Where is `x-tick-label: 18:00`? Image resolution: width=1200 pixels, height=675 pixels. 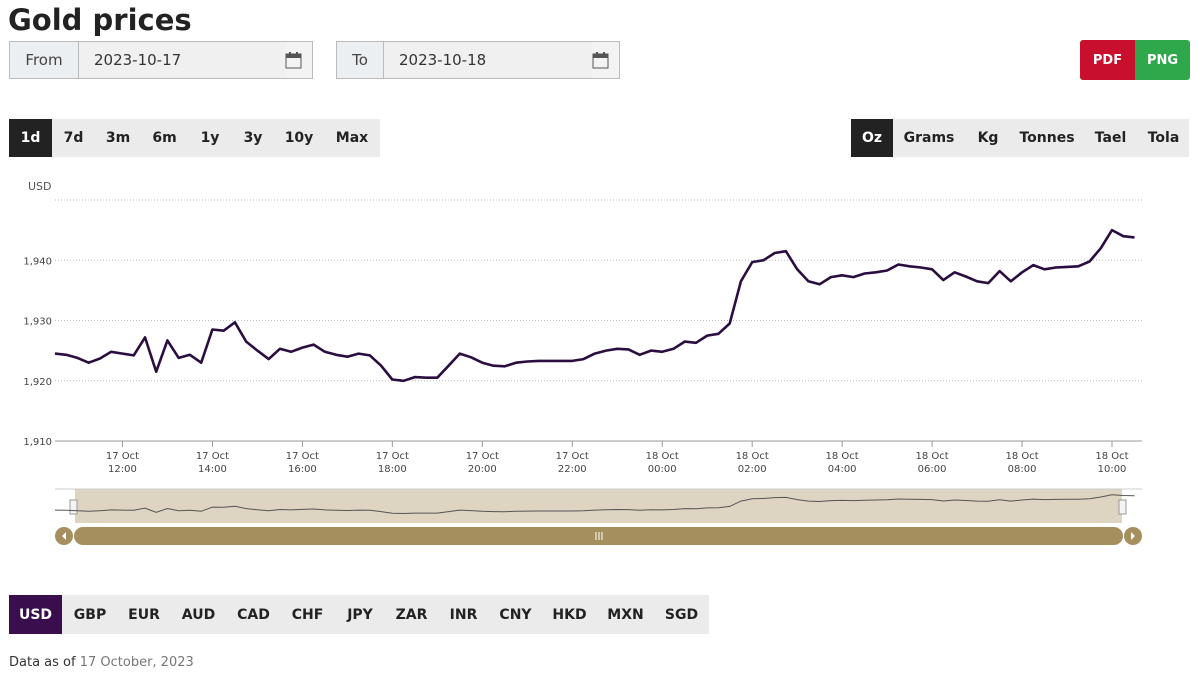 x-tick-label: 18:00 is located at coordinates (392, 469).